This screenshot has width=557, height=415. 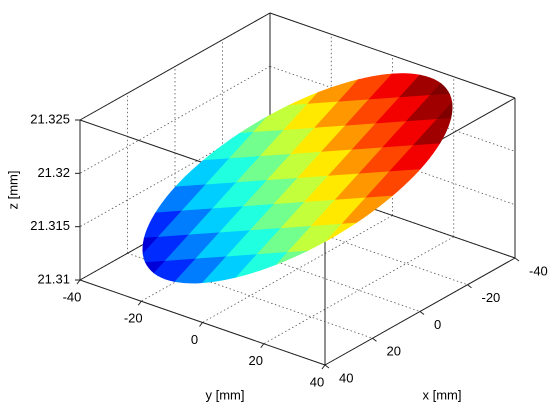 What do you see at coordinates (133, 318) in the screenshot?
I see `y-tick-label: -20` at bounding box center [133, 318].